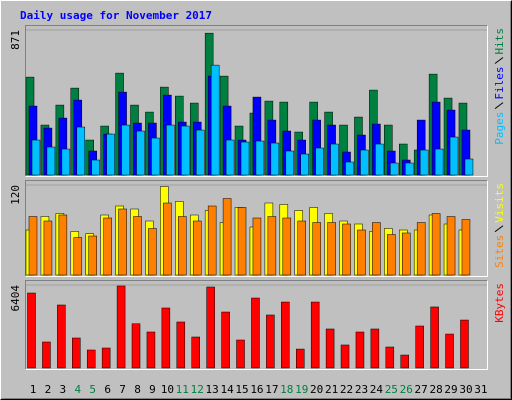 Image resolution: width=512 pixels, height=400 pixels. Describe the element at coordinates (227, 389) in the screenshot. I see `x-tick-label: 14` at that location.